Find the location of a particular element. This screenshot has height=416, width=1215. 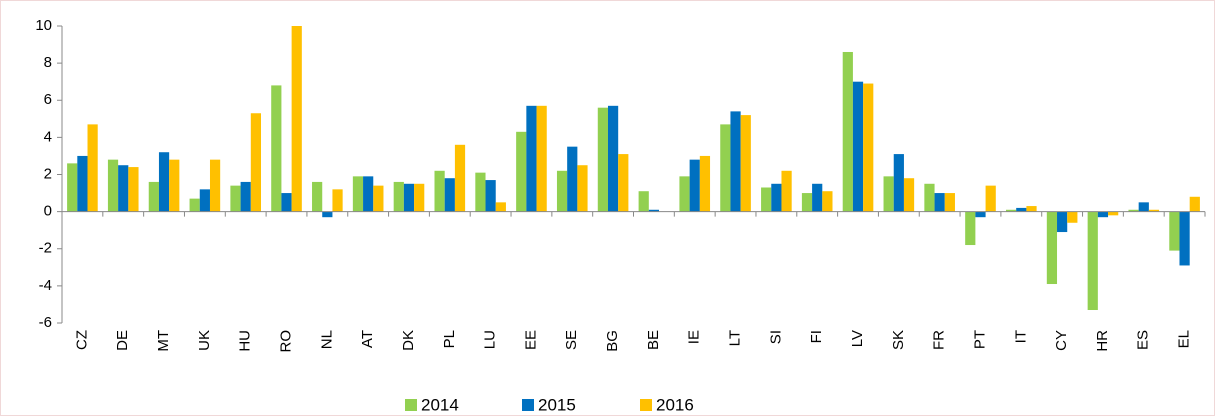

x-tick-label: DK is located at coordinates (408, 340).